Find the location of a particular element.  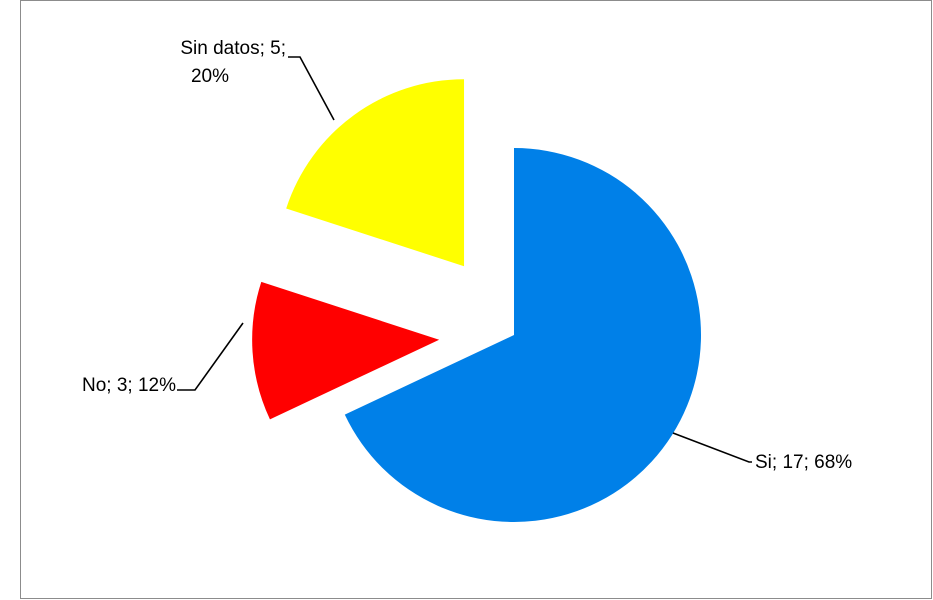

data-label-si: Si; 17; 68% is located at coordinates (803, 462).